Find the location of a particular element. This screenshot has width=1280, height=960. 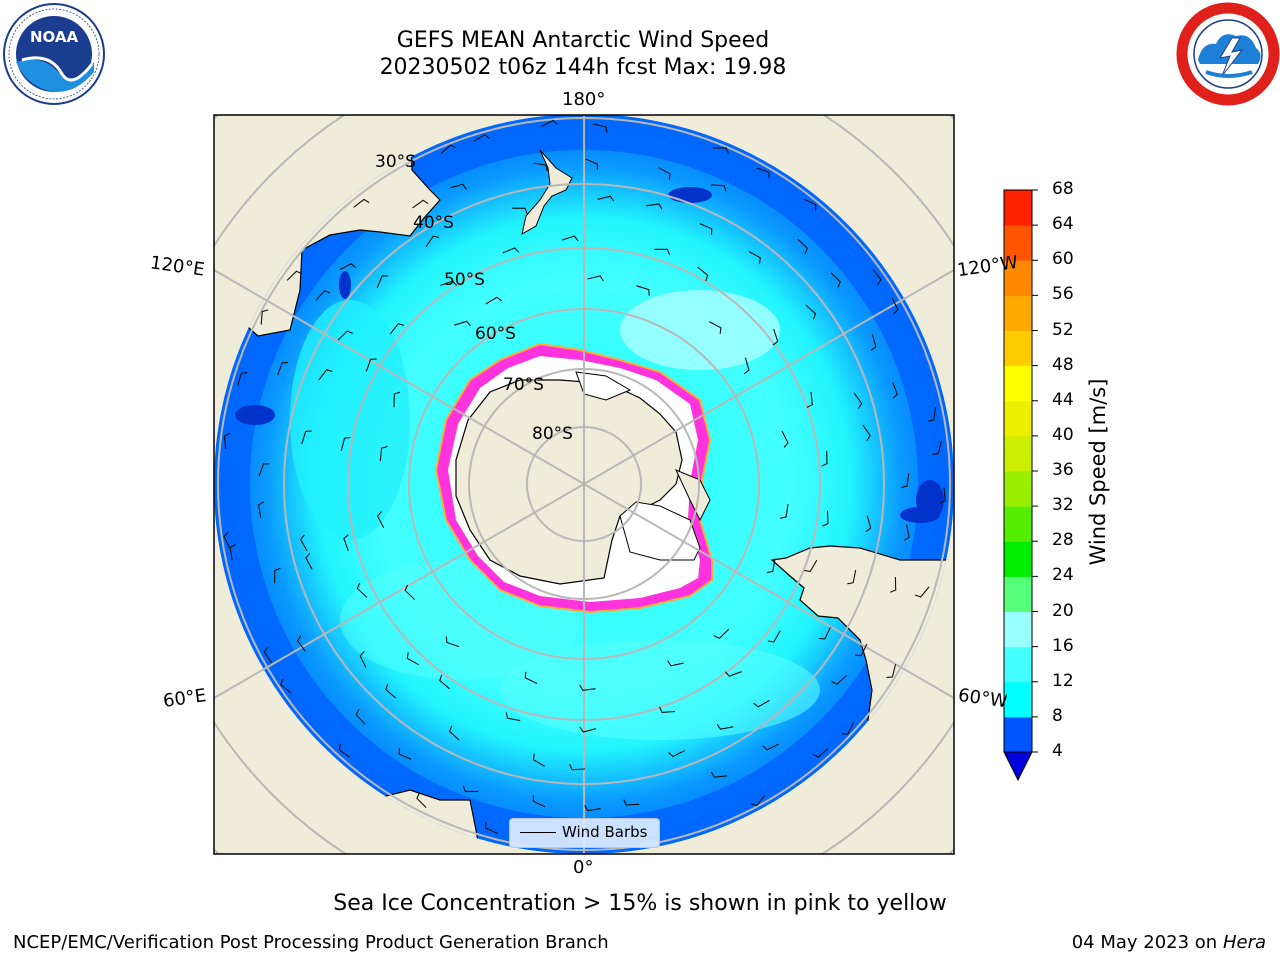

map-subtitle: 20230502 t06z 144h fcst Max: 19.98 is located at coordinates (583, 67).